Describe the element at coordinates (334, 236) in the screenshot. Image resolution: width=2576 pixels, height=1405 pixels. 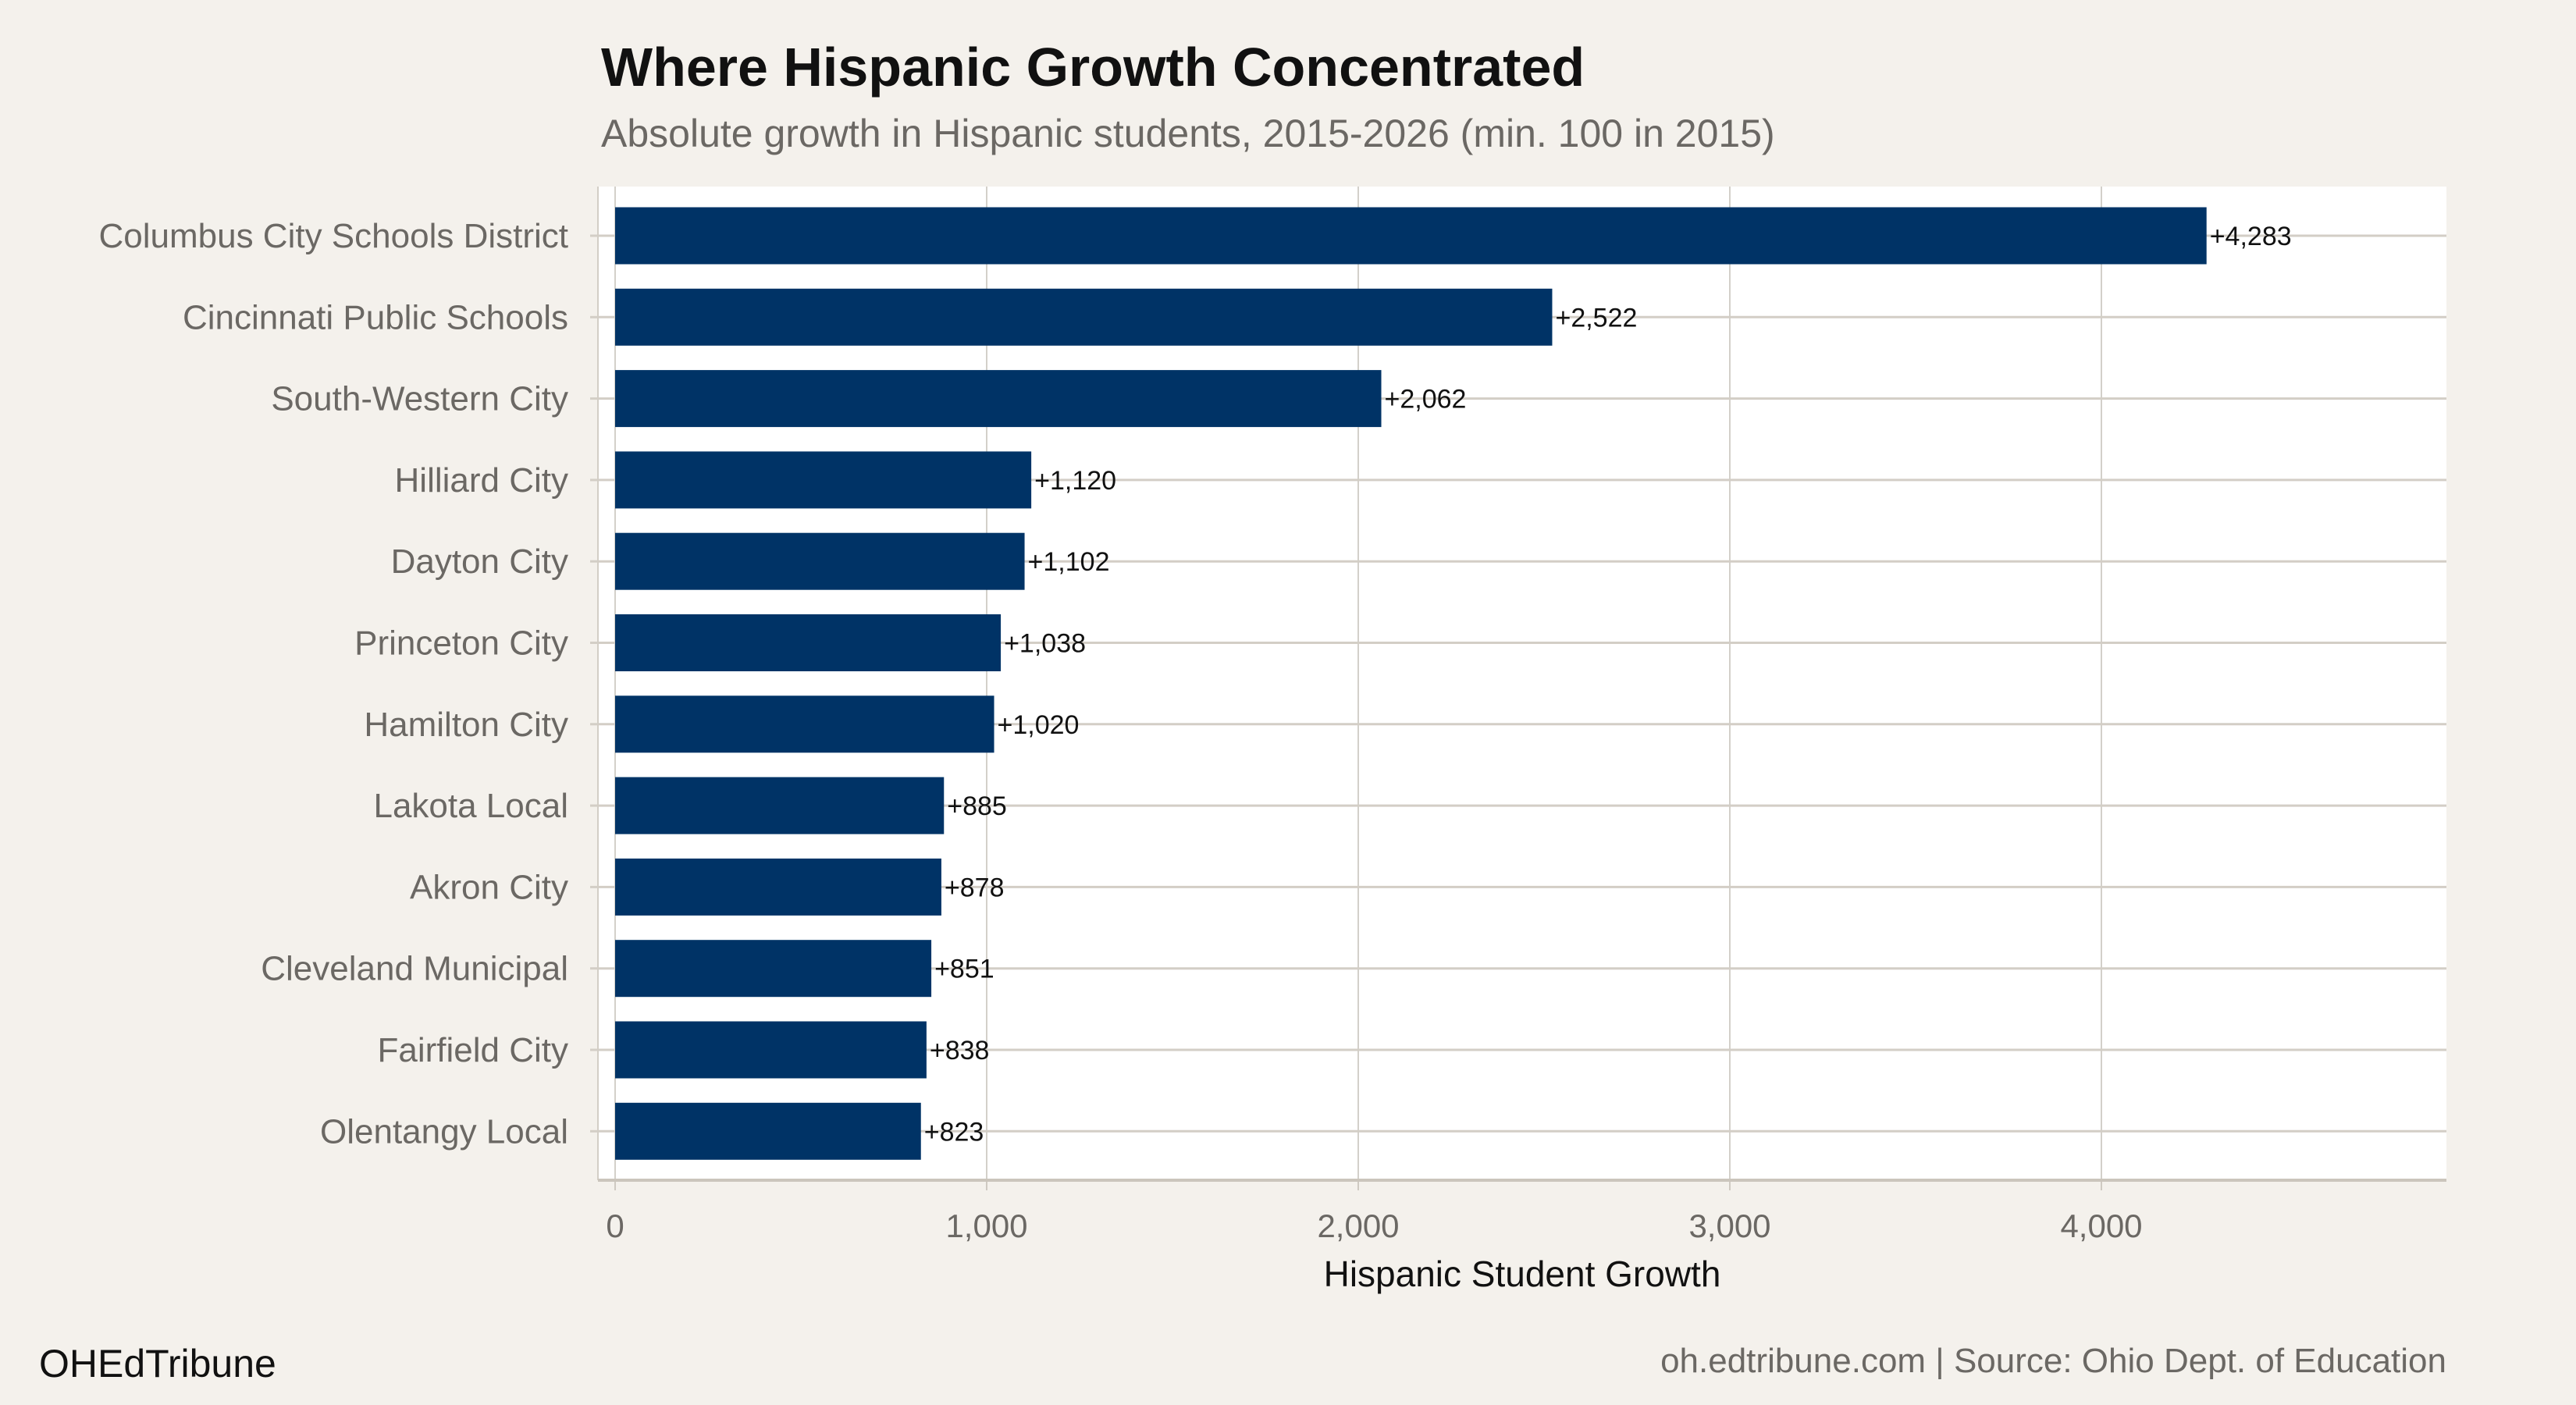
I see `y-category-label: Columbus City Schools District` at that location.